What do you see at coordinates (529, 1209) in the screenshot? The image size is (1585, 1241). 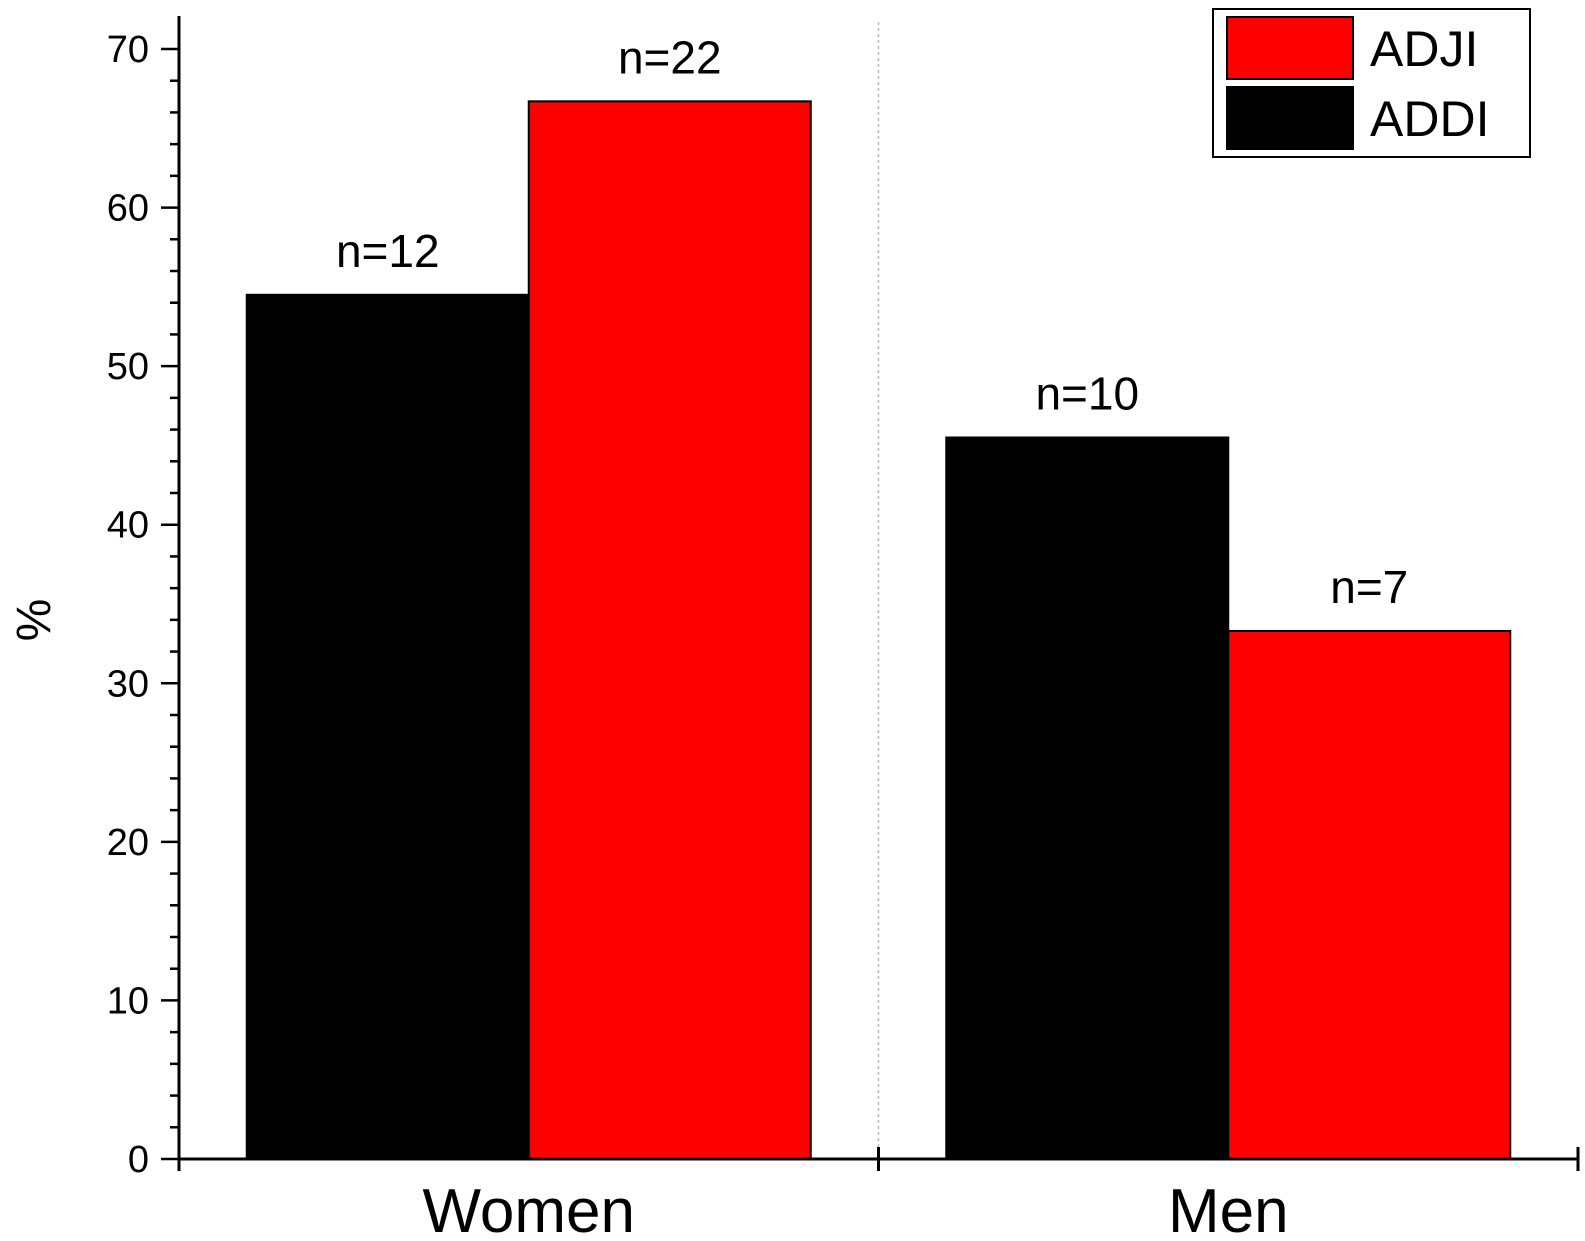 I see `x-tick-label-women: Women` at bounding box center [529, 1209].